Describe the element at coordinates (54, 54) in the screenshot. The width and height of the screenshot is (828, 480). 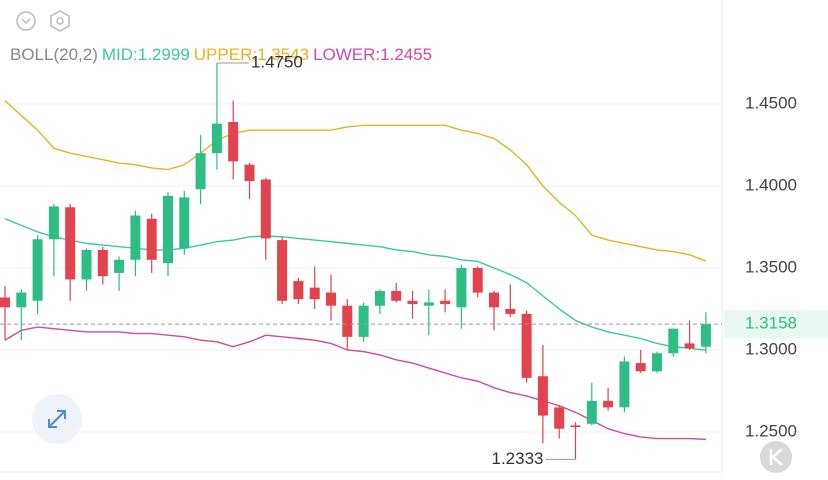
I see `legend-indicator: BOLL(20,2)` at that location.